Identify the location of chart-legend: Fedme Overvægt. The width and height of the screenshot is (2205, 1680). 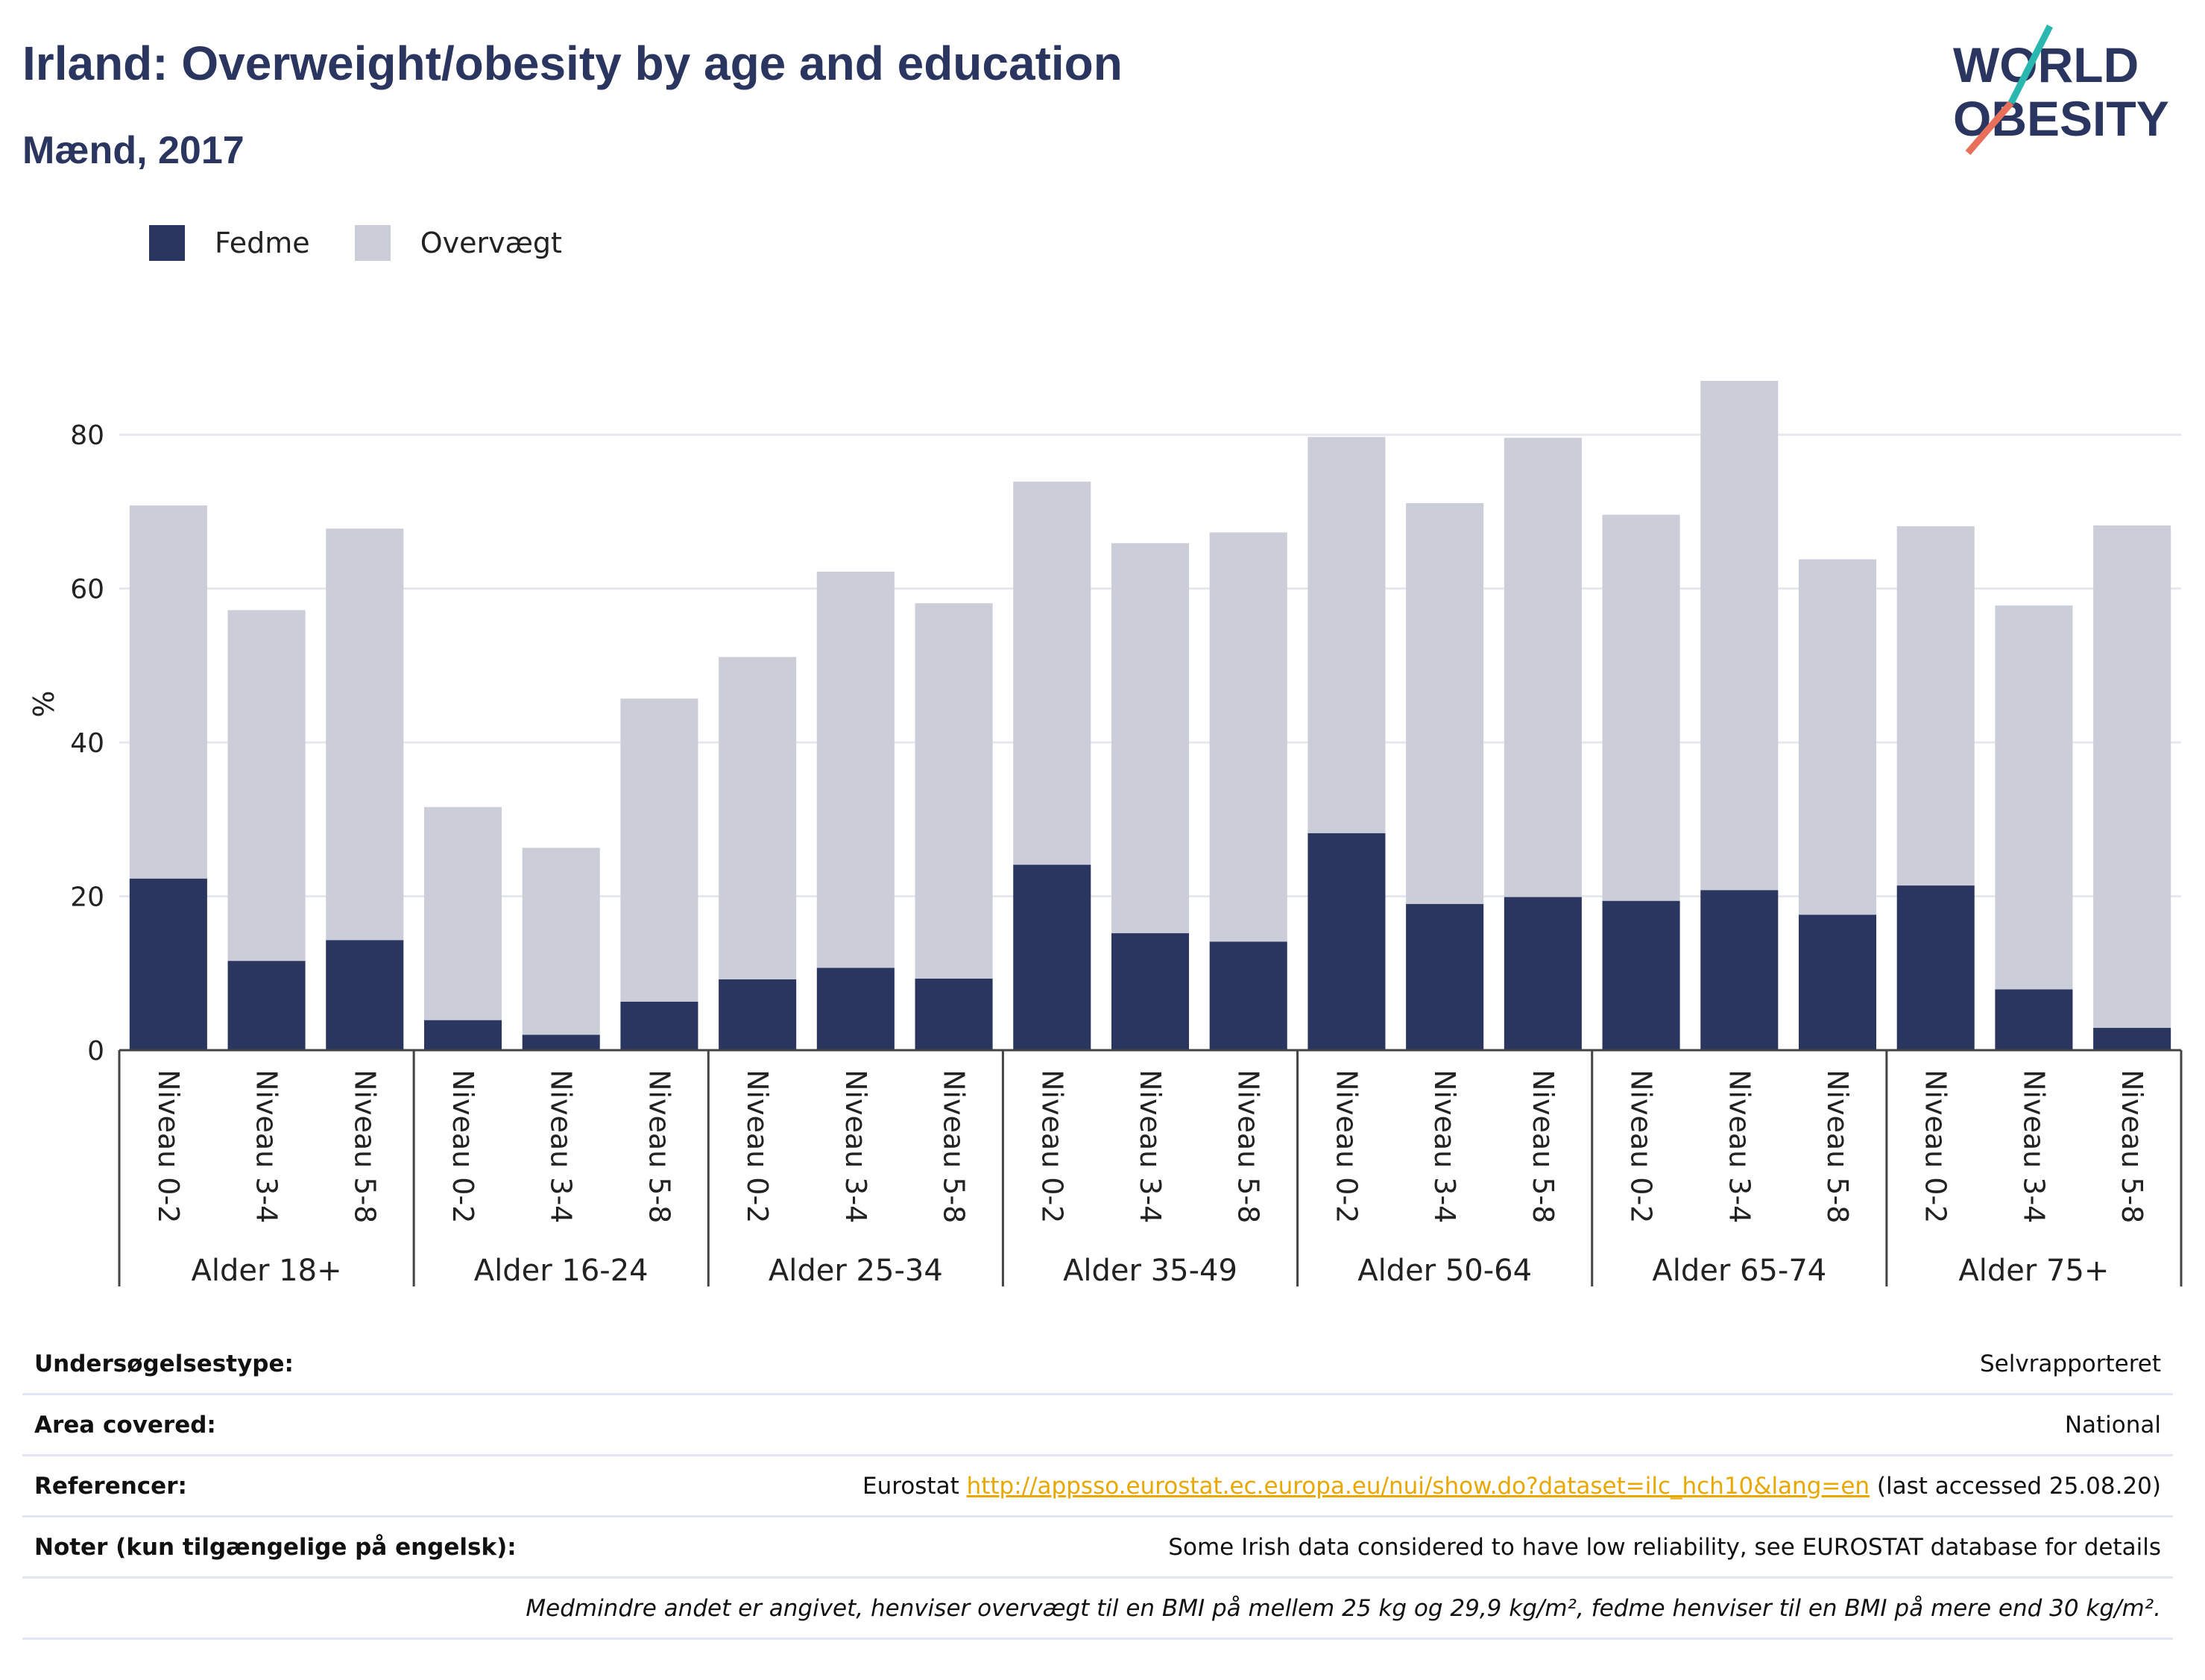
(378, 243).